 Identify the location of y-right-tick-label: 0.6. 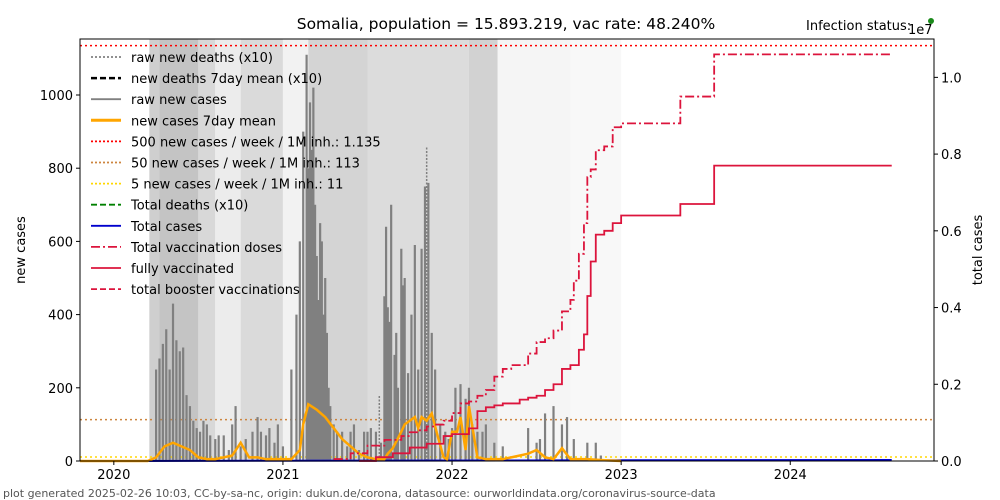
(951, 232).